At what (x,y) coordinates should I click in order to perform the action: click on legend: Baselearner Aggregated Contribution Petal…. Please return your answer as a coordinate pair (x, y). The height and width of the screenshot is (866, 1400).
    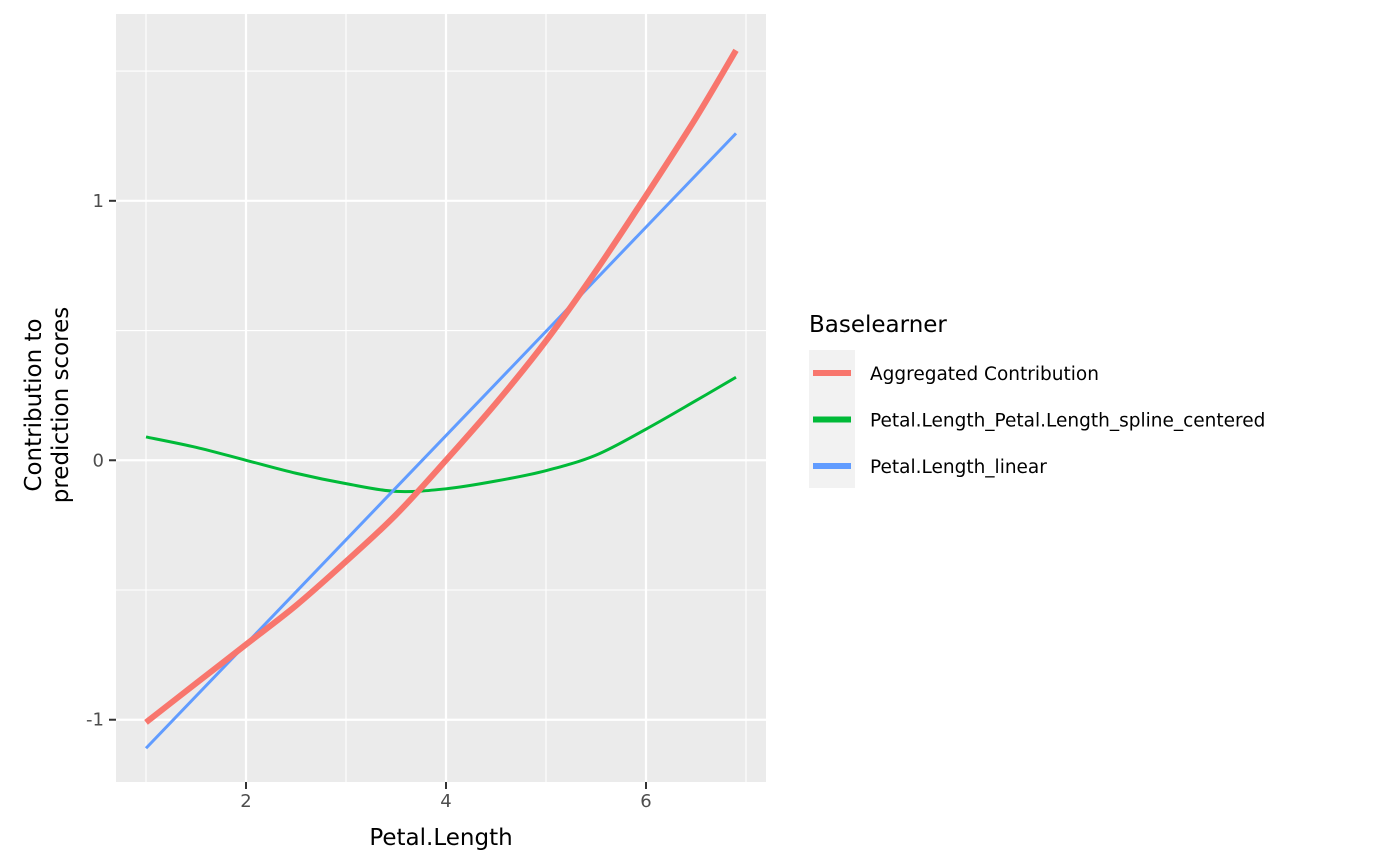
    Looking at the image, I should click on (1037, 400).